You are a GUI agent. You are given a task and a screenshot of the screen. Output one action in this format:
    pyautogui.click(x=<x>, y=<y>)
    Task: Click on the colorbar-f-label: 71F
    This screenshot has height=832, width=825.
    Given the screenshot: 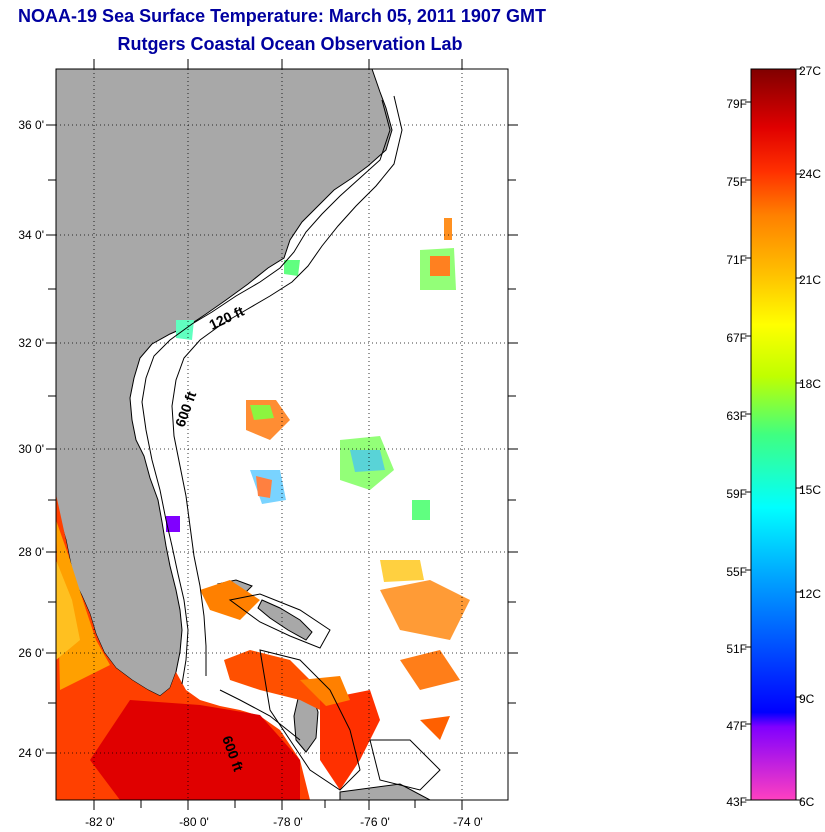 What is the action you would take?
    pyautogui.click(x=736, y=260)
    